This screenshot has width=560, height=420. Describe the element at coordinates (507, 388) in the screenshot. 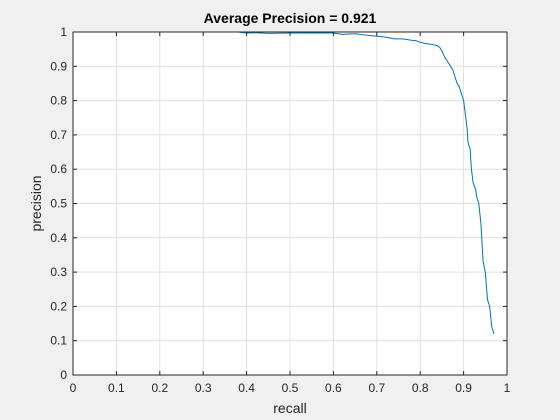

I see `x-tick-label: 1` at that location.